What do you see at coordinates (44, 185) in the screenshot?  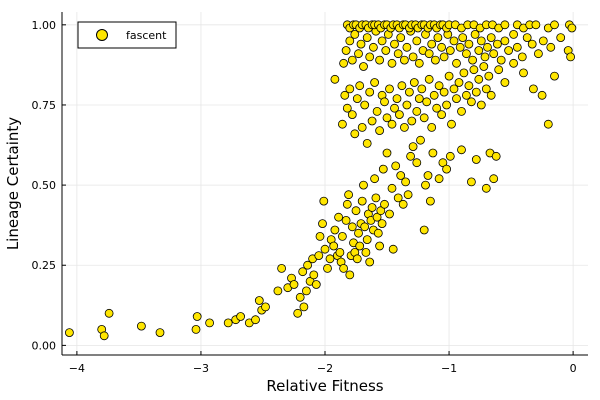 I see `y-tick-label: 0.50` at bounding box center [44, 185].